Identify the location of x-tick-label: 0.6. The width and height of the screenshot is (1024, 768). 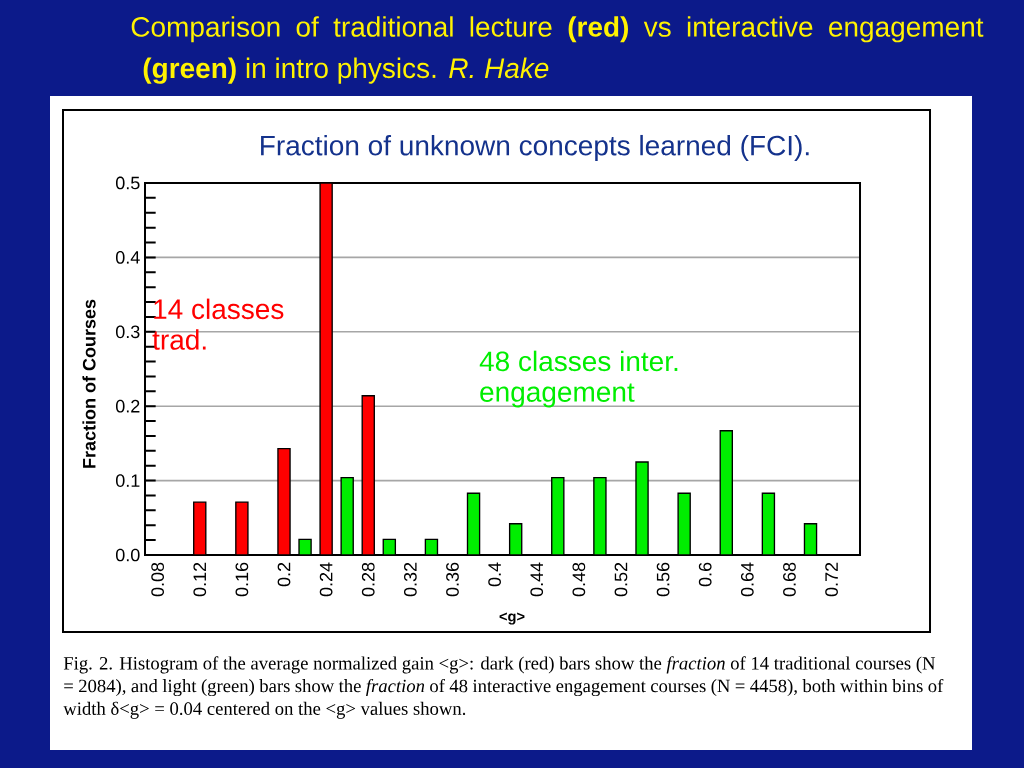
(705, 574).